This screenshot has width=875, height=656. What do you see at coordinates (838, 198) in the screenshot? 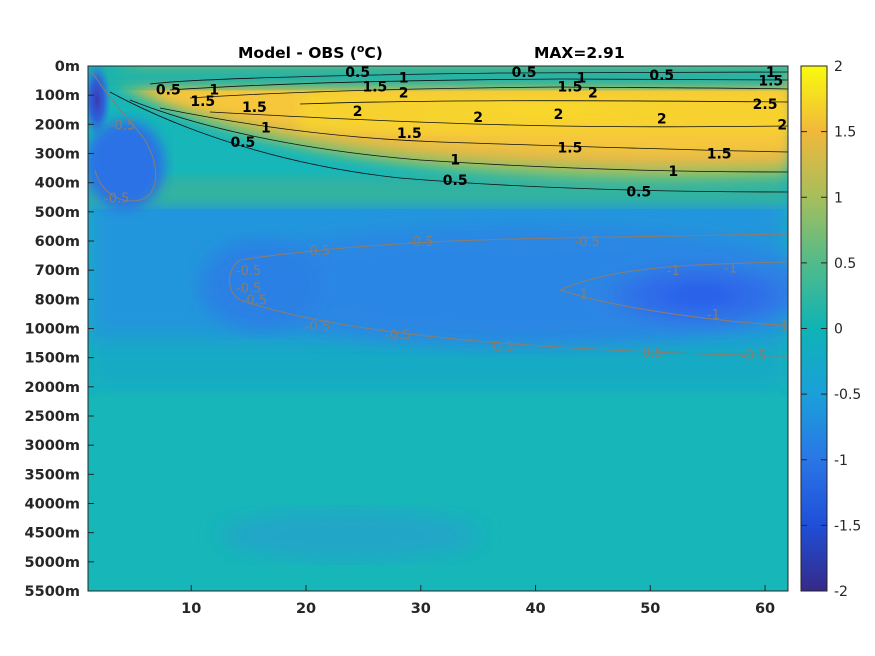
I see `colorbar-tick-label: 1` at bounding box center [838, 198].